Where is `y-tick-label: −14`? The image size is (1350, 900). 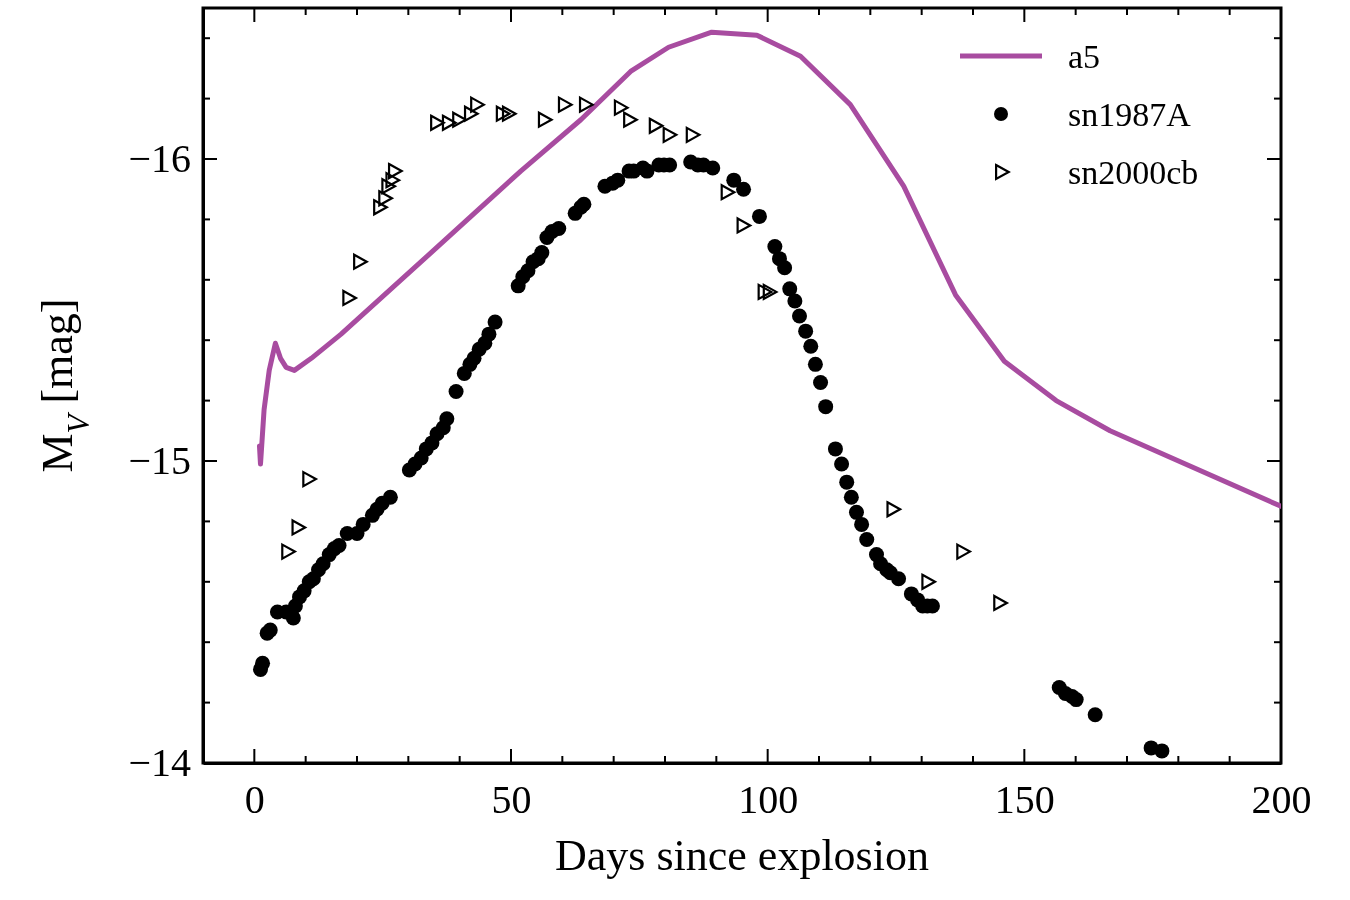
y-tick-label: −14 is located at coordinates (159, 763).